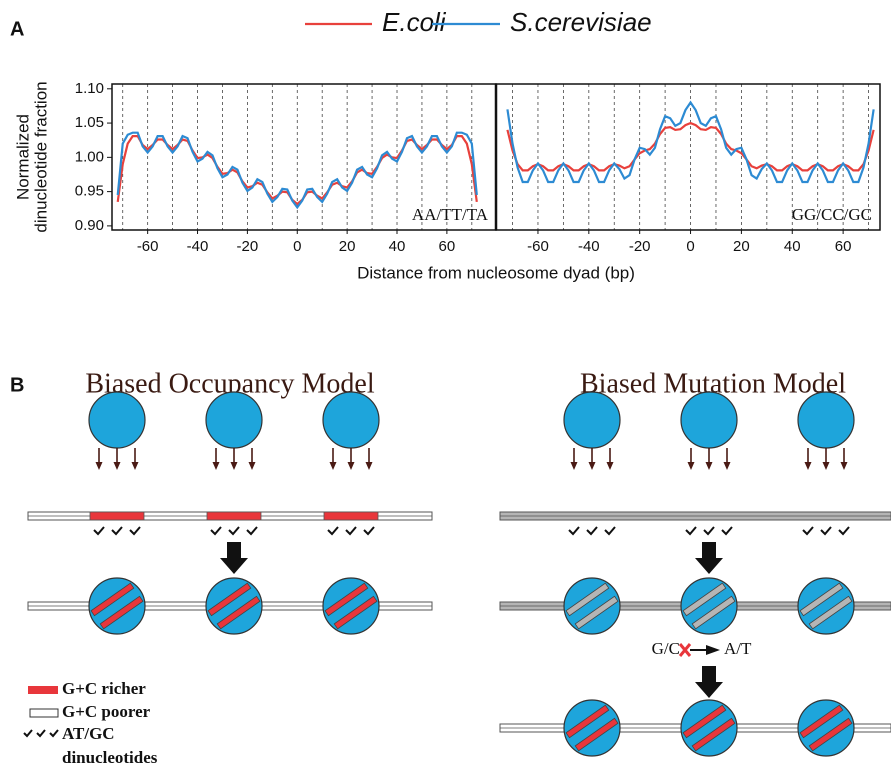 Image resolution: width=891 pixels, height=784 pixels. I want to click on mutation-arrow-head, so click(713, 650).